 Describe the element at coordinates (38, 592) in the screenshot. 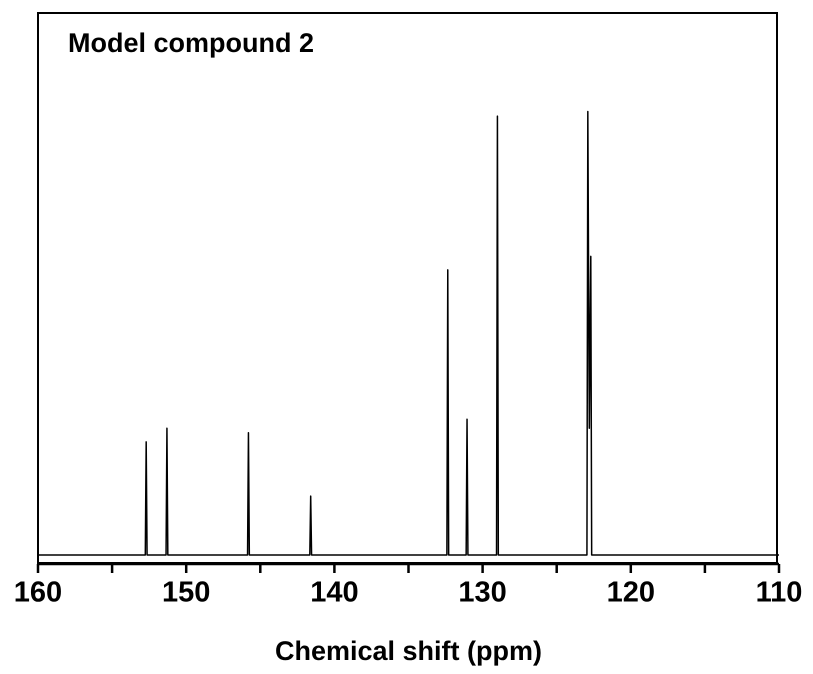

I see `x-tick-label: 160` at that location.